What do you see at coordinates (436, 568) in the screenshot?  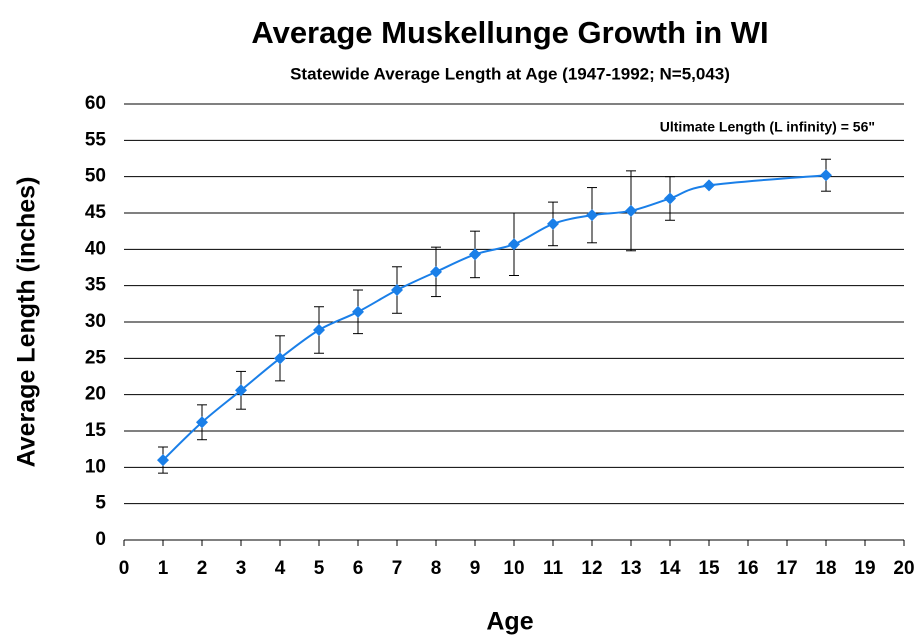 I see `x-tick-label: 8` at bounding box center [436, 568].